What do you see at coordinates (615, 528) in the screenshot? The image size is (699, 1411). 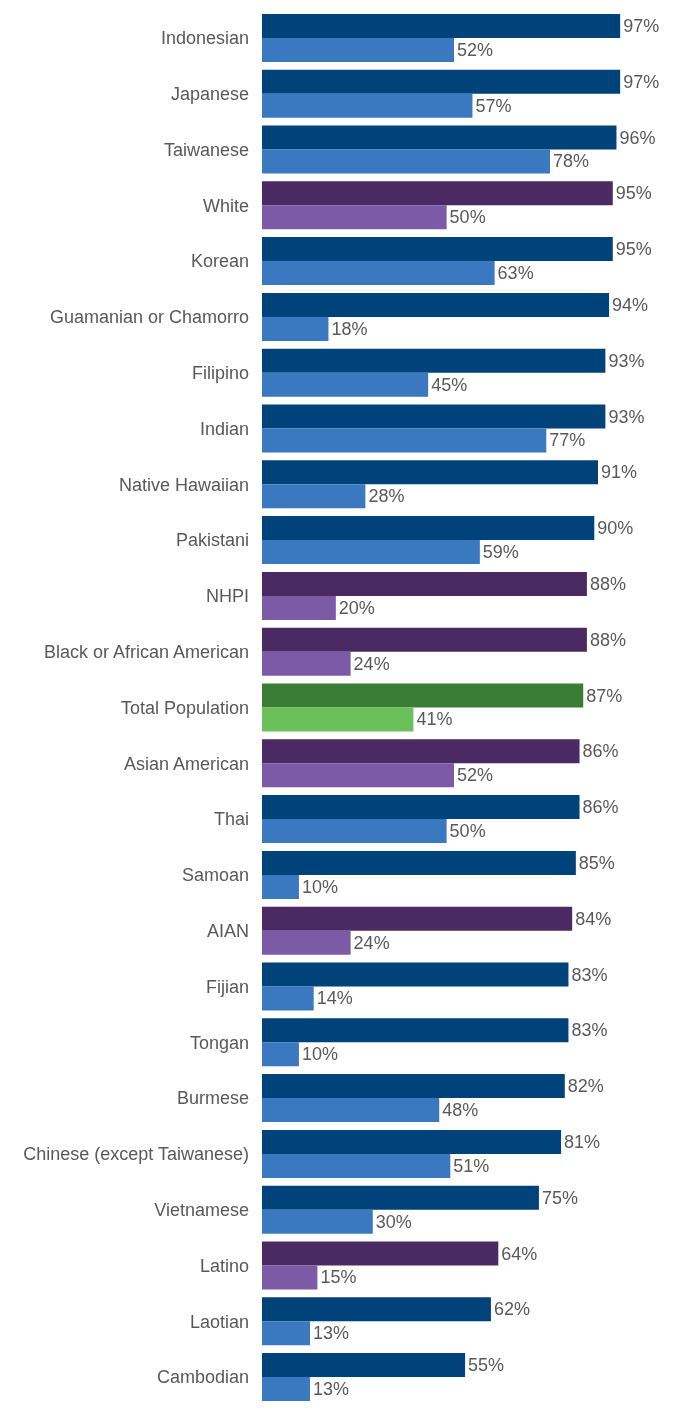 I see `data-label: 90%` at bounding box center [615, 528].